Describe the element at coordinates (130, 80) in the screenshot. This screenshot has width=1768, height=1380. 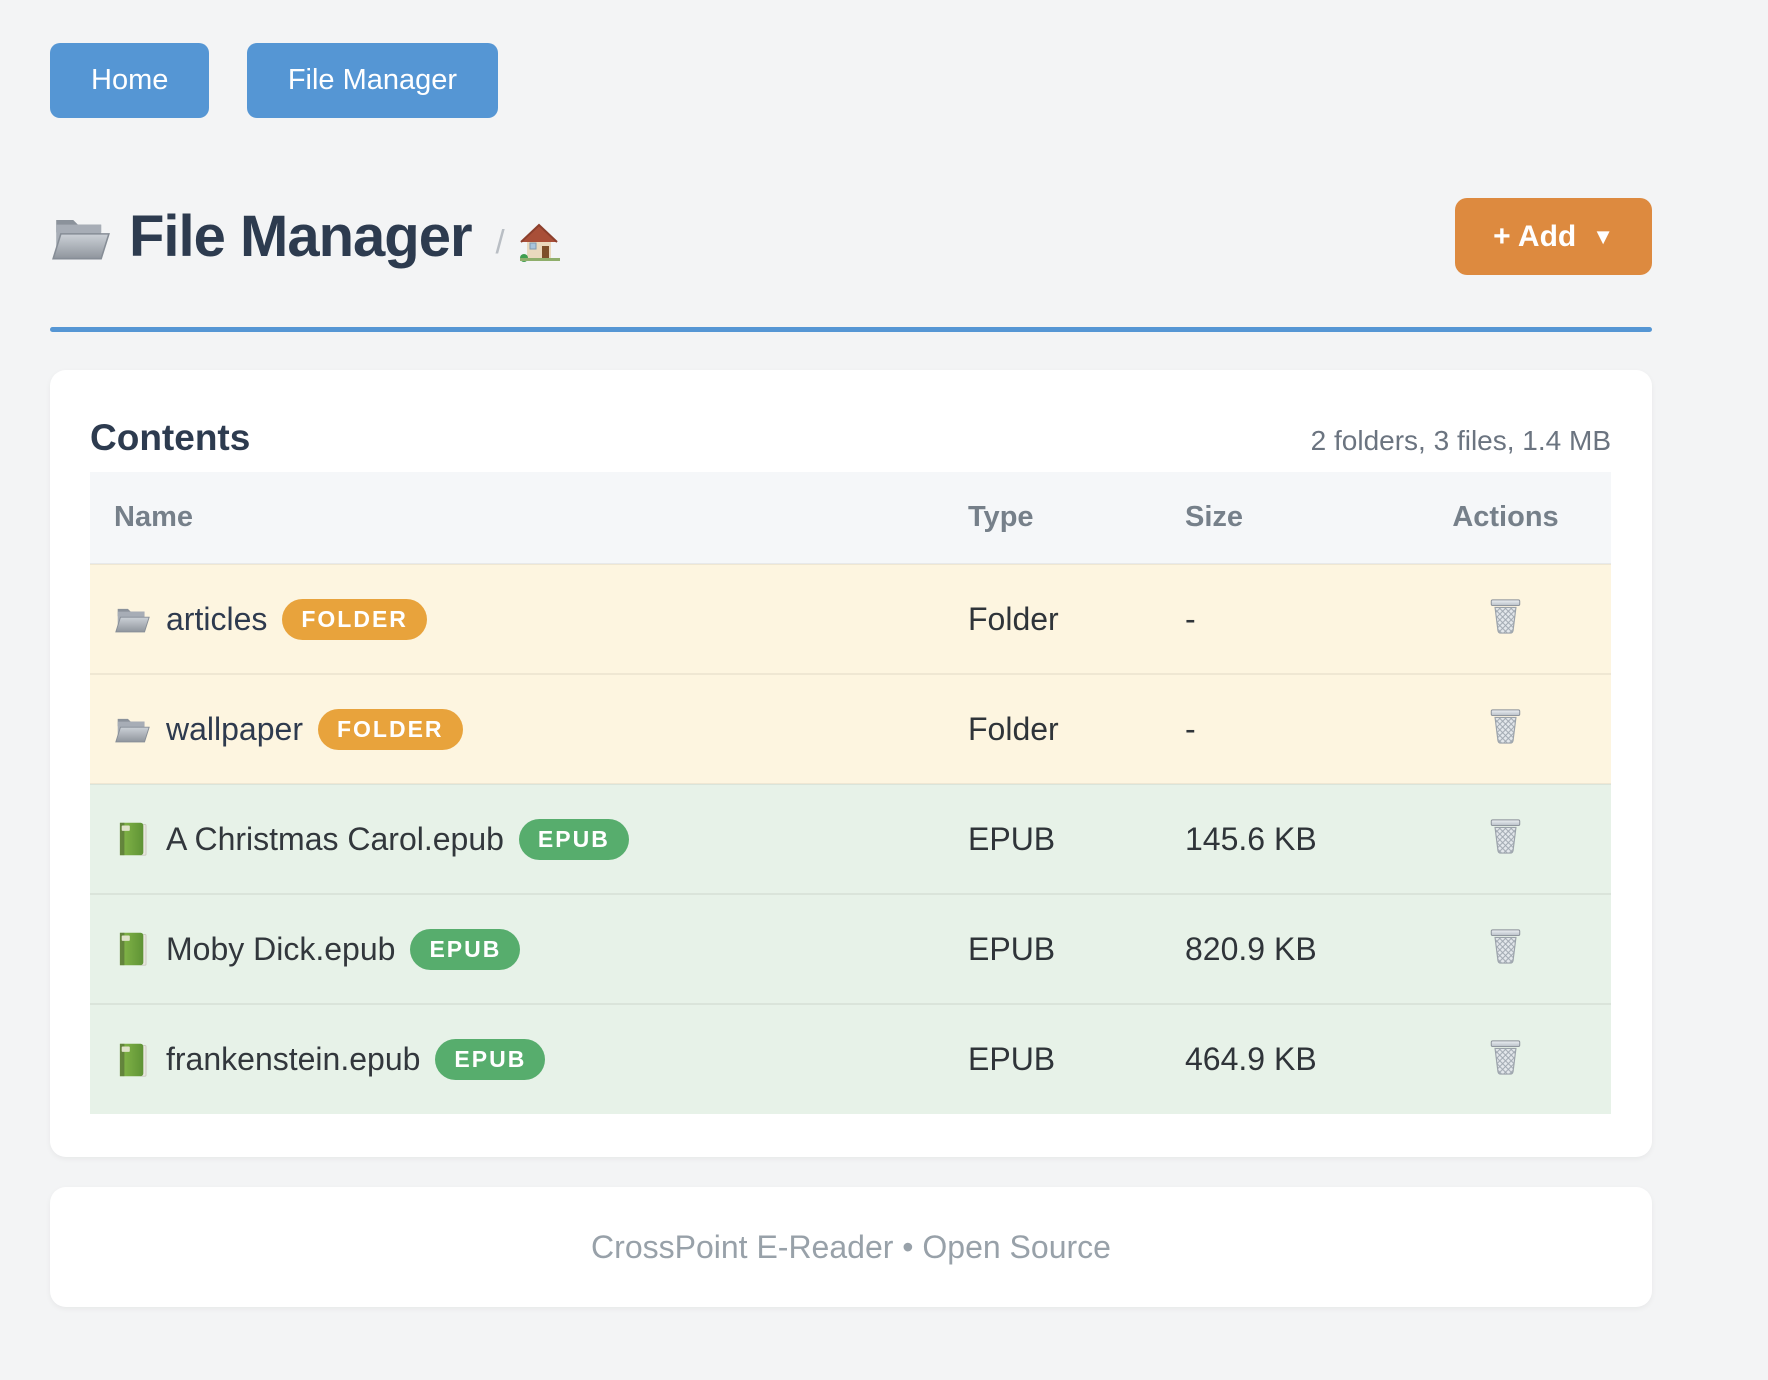
I see `nav-home-button: Home` at that location.